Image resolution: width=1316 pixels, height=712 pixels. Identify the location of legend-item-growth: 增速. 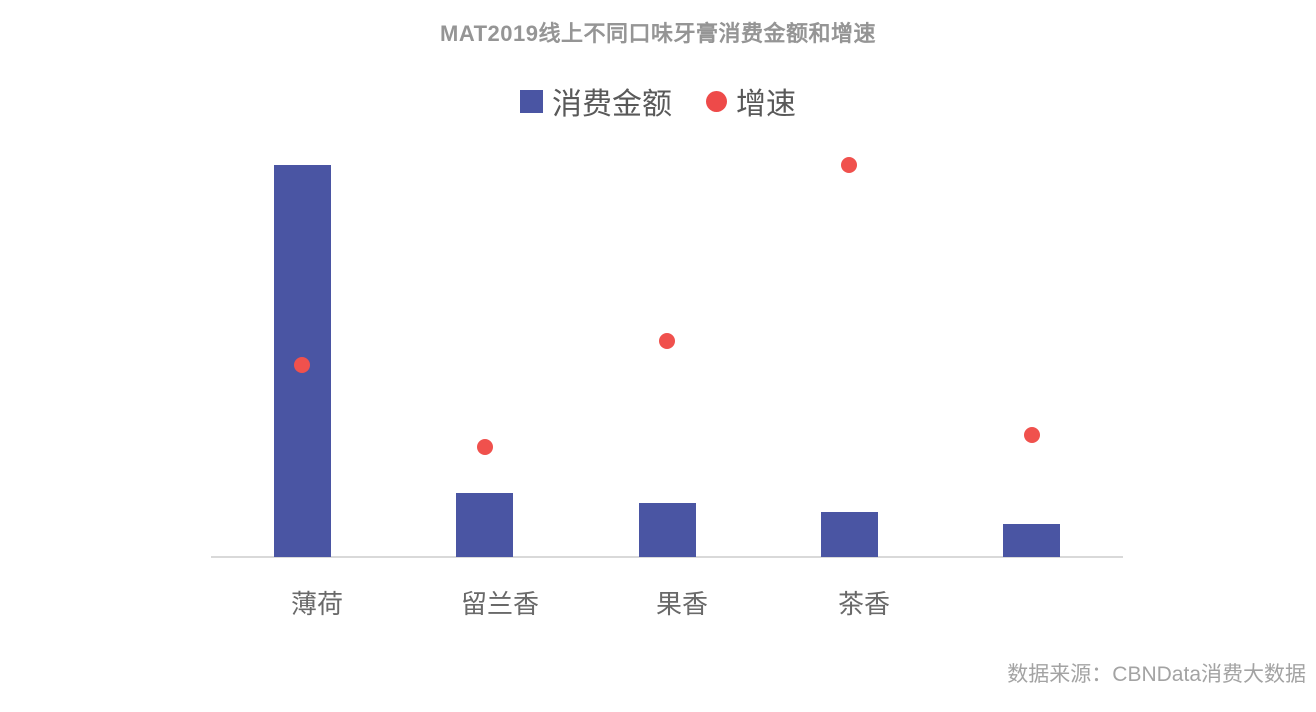
(751, 101).